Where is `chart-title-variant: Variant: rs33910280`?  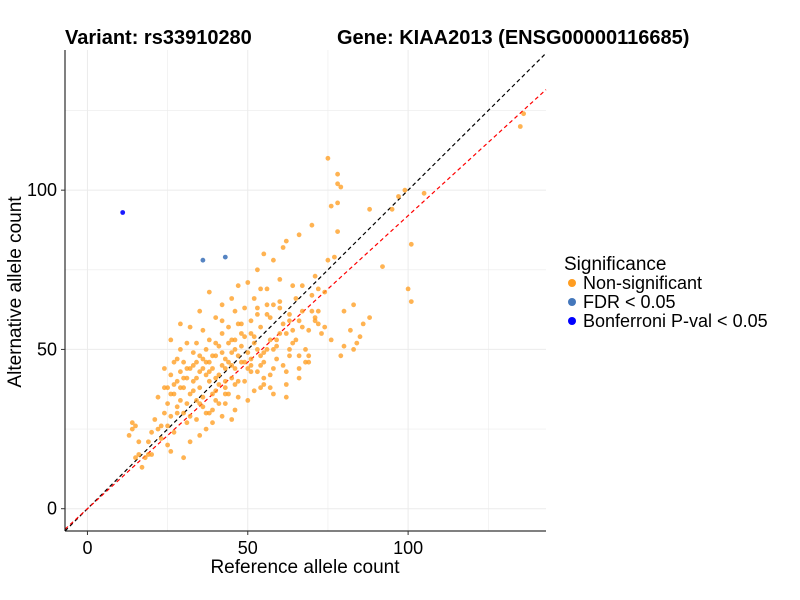 chart-title-variant: Variant: rs33910280 is located at coordinates (158, 38).